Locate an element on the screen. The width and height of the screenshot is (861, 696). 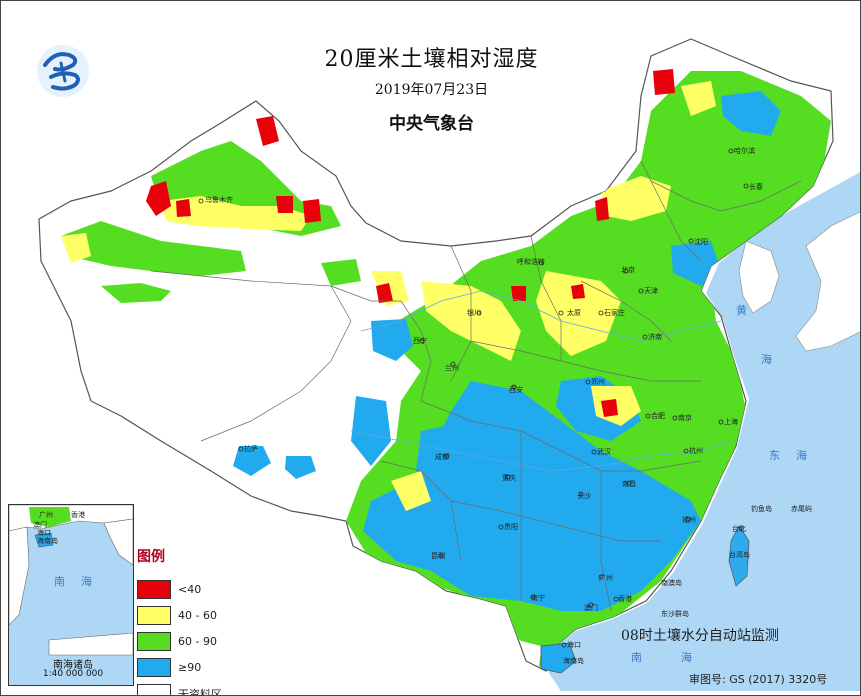
inset-scale: 1:40 000 000 is located at coordinates (73, 674).